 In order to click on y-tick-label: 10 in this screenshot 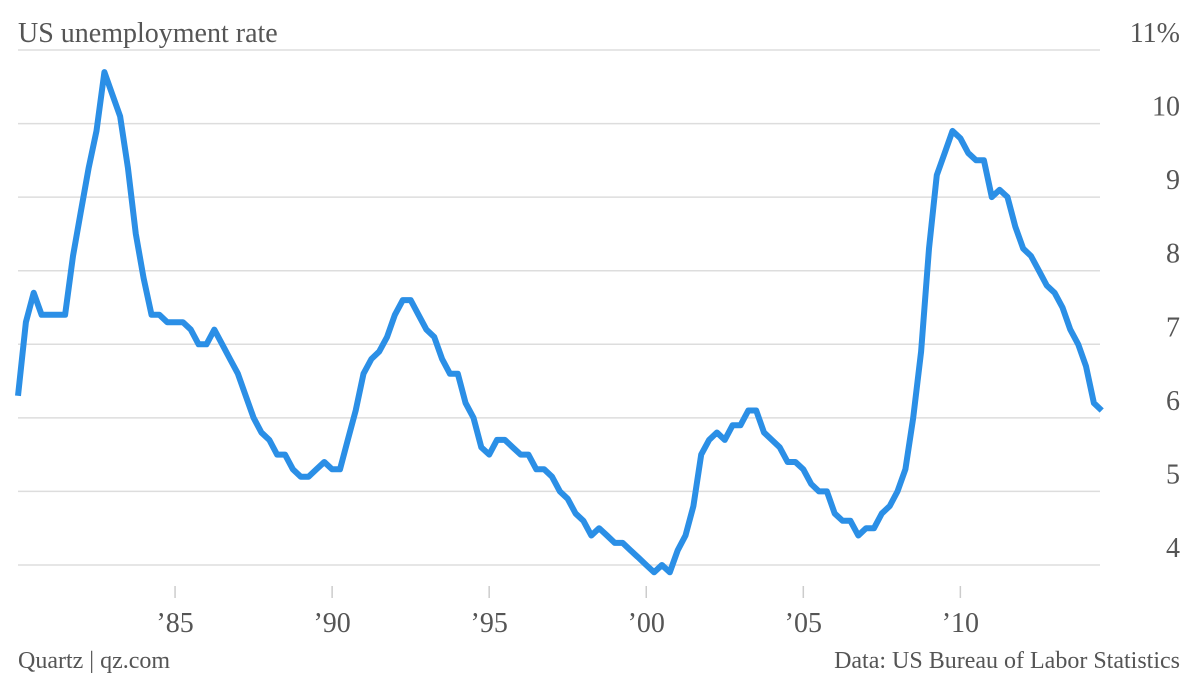, I will do `click(1166, 107)`.